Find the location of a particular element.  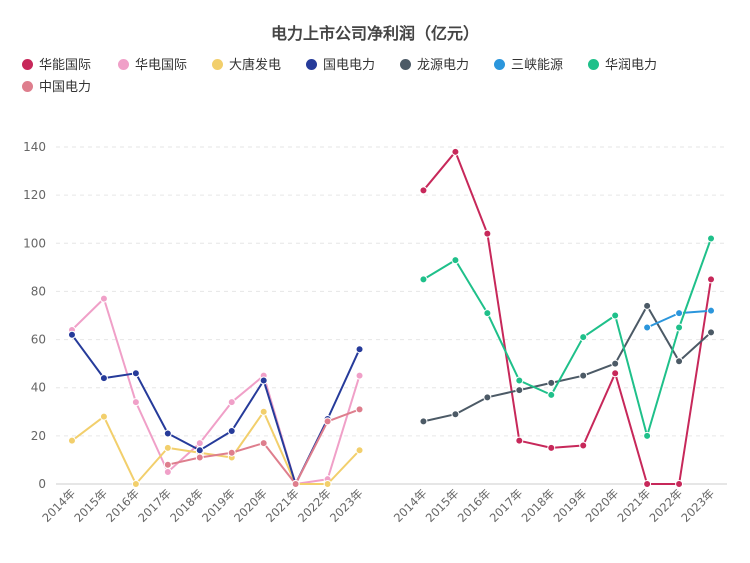

y-tick-label: 40 is located at coordinates (38, 388).